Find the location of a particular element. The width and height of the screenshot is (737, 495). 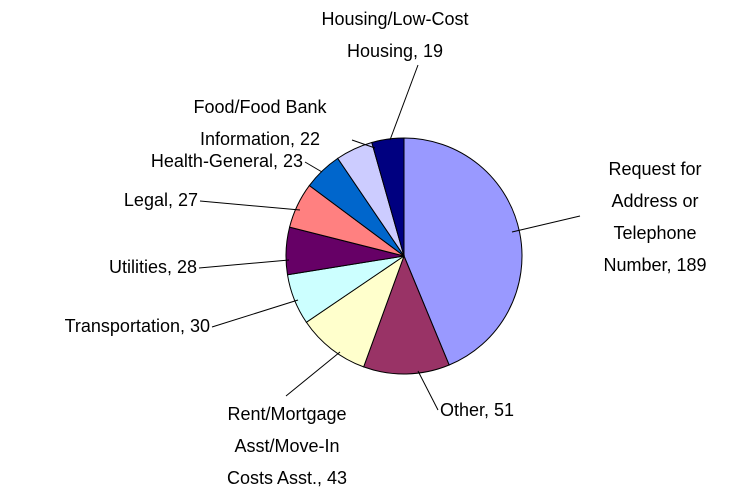

data-label: Rent/Mortgage is located at coordinates (286, 414).